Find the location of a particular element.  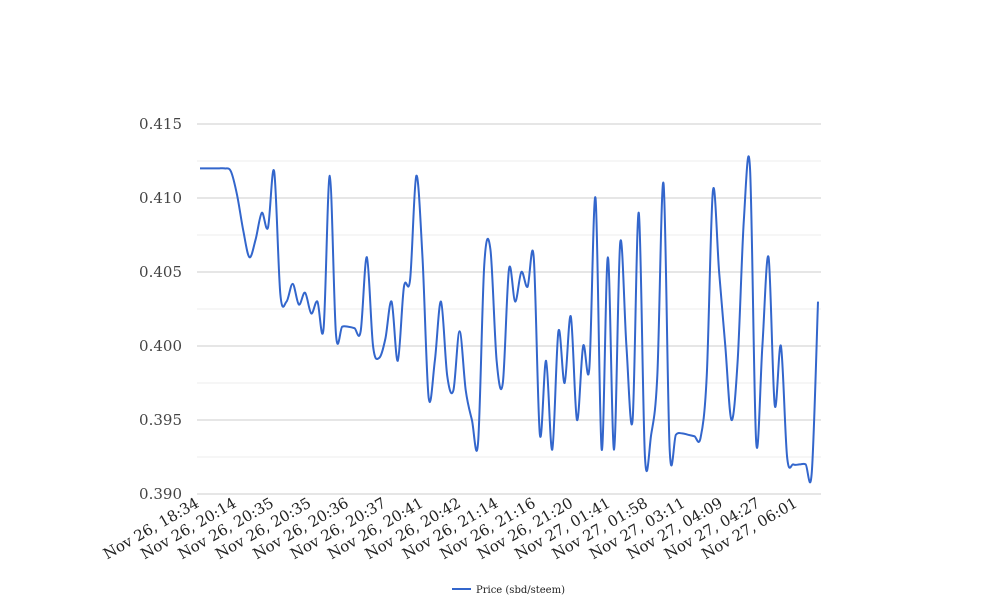

y-tick-label: 0.415 is located at coordinates (160, 124).